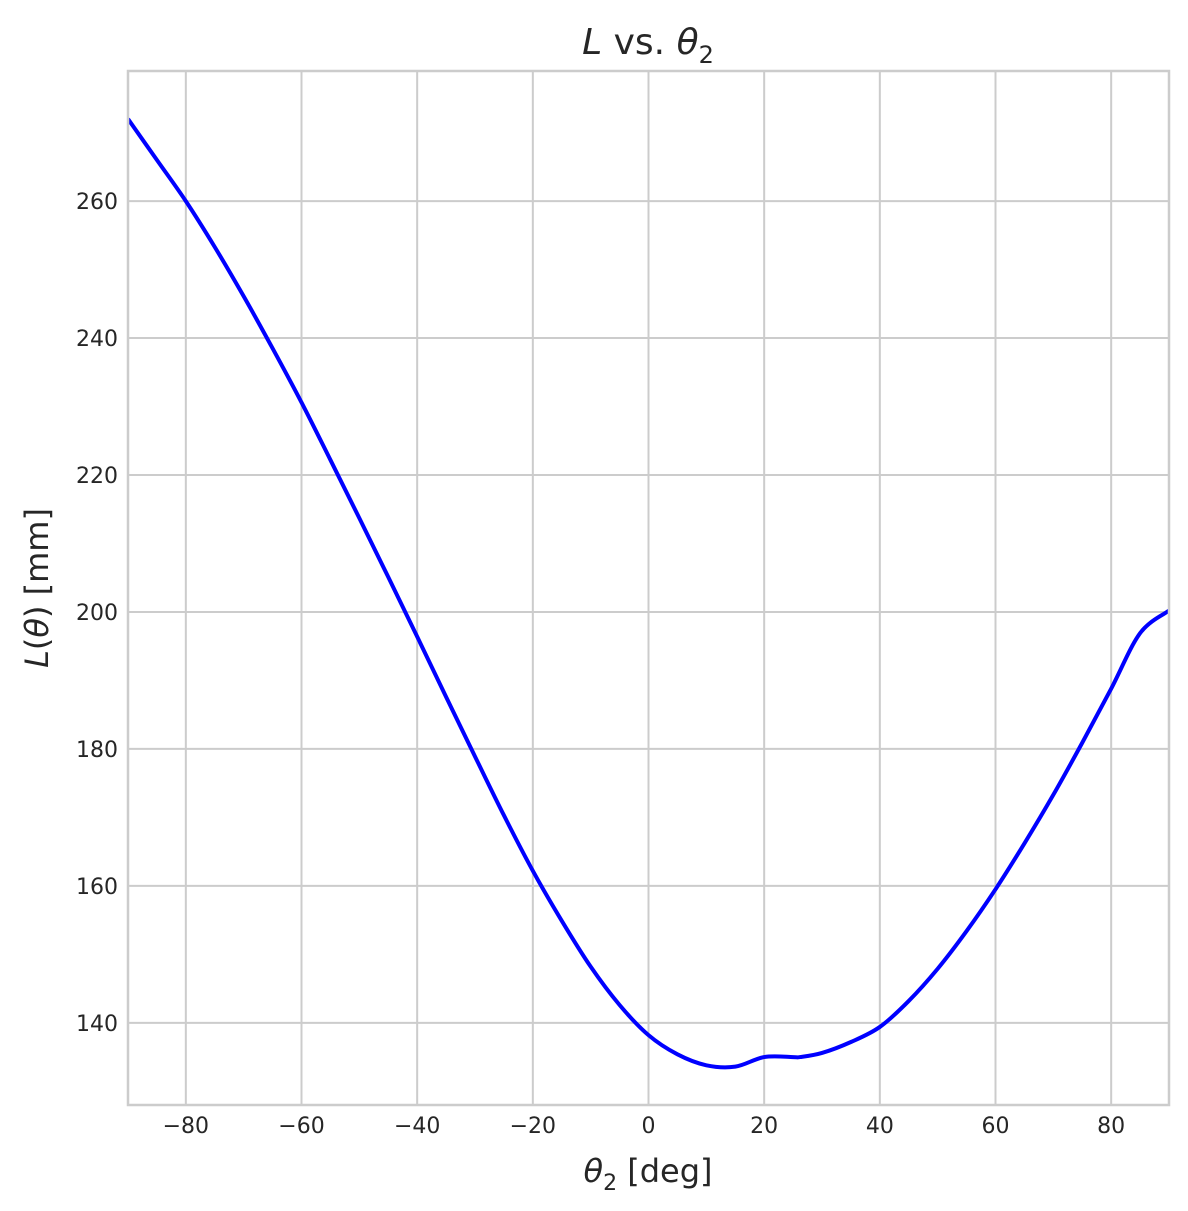 This screenshot has height=1211, width=1188. I want to click on x-tick-label: −80, so click(186, 1126).